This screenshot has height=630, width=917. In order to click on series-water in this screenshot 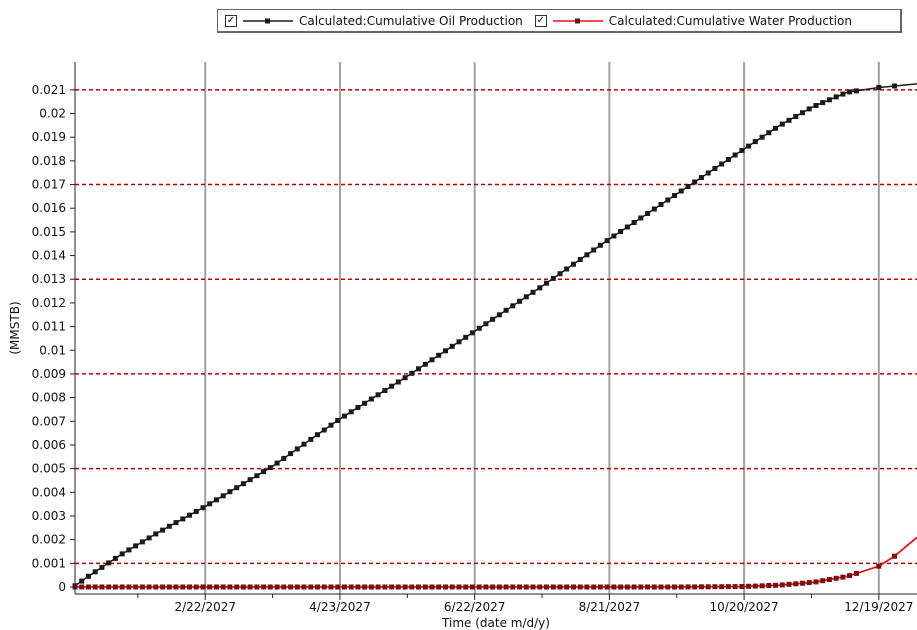, I will do `click(494, 563)`.